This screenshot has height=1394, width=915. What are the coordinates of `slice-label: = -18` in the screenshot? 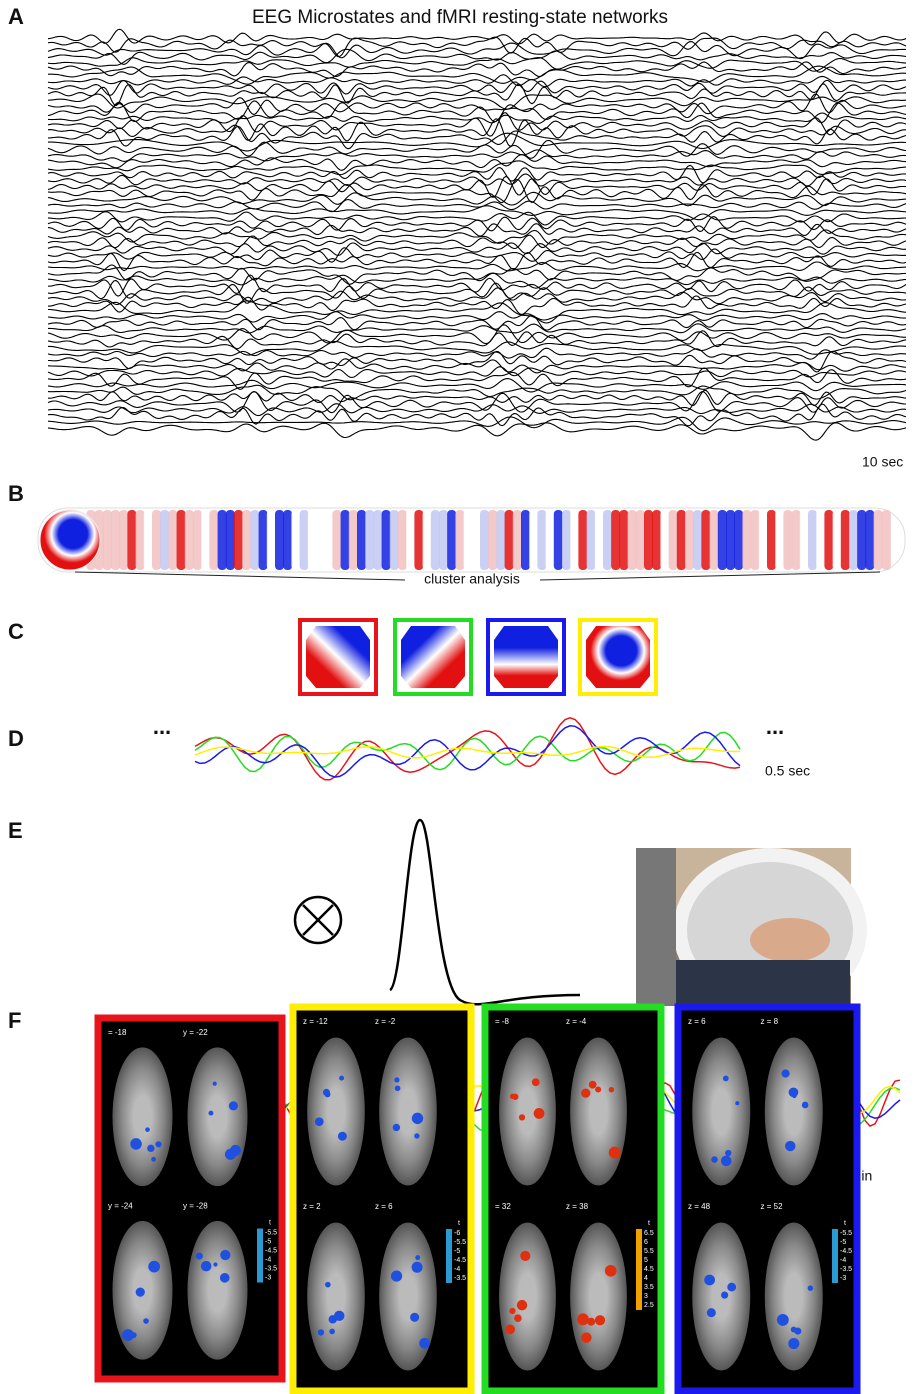 It's located at (117, 1032).